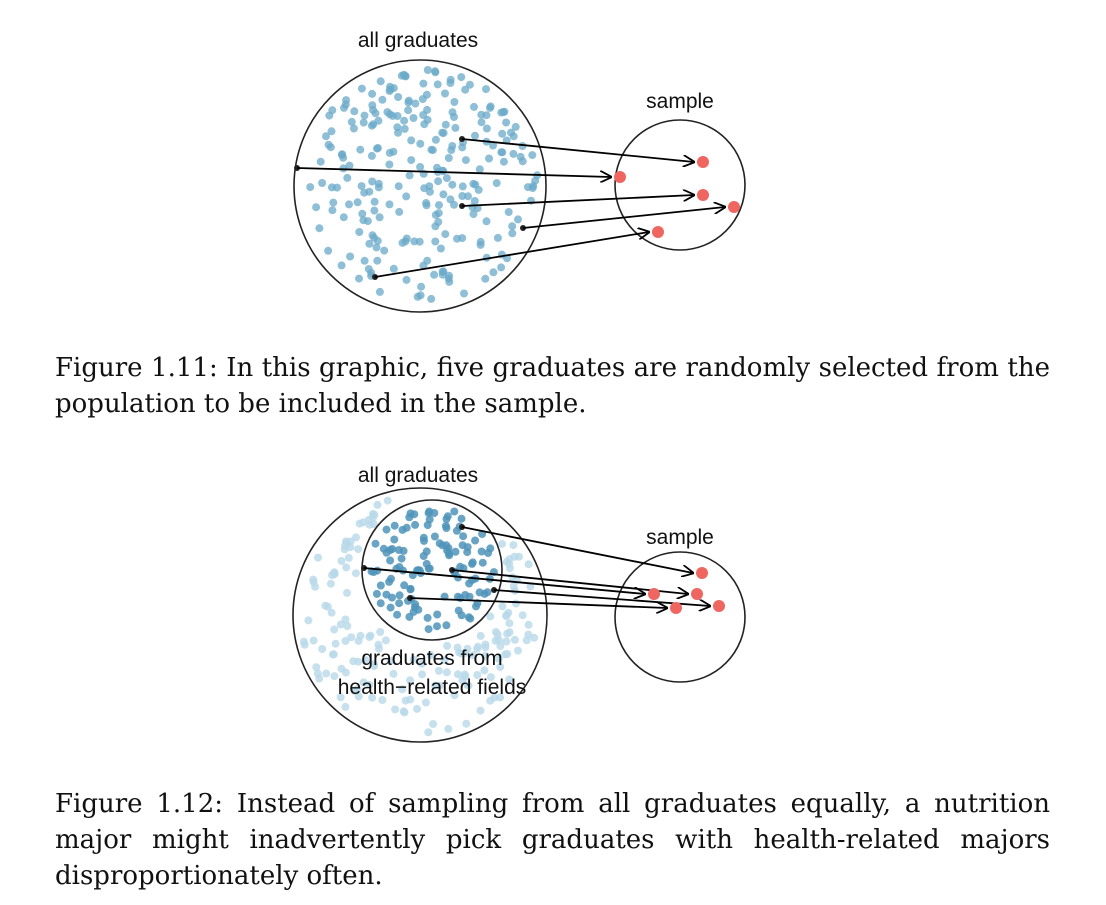 Image resolution: width=1106 pixels, height=905 pixels. Describe the element at coordinates (432, 687) in the screenshot. I see `subgroup-label-line2: health−related fields` at that location.